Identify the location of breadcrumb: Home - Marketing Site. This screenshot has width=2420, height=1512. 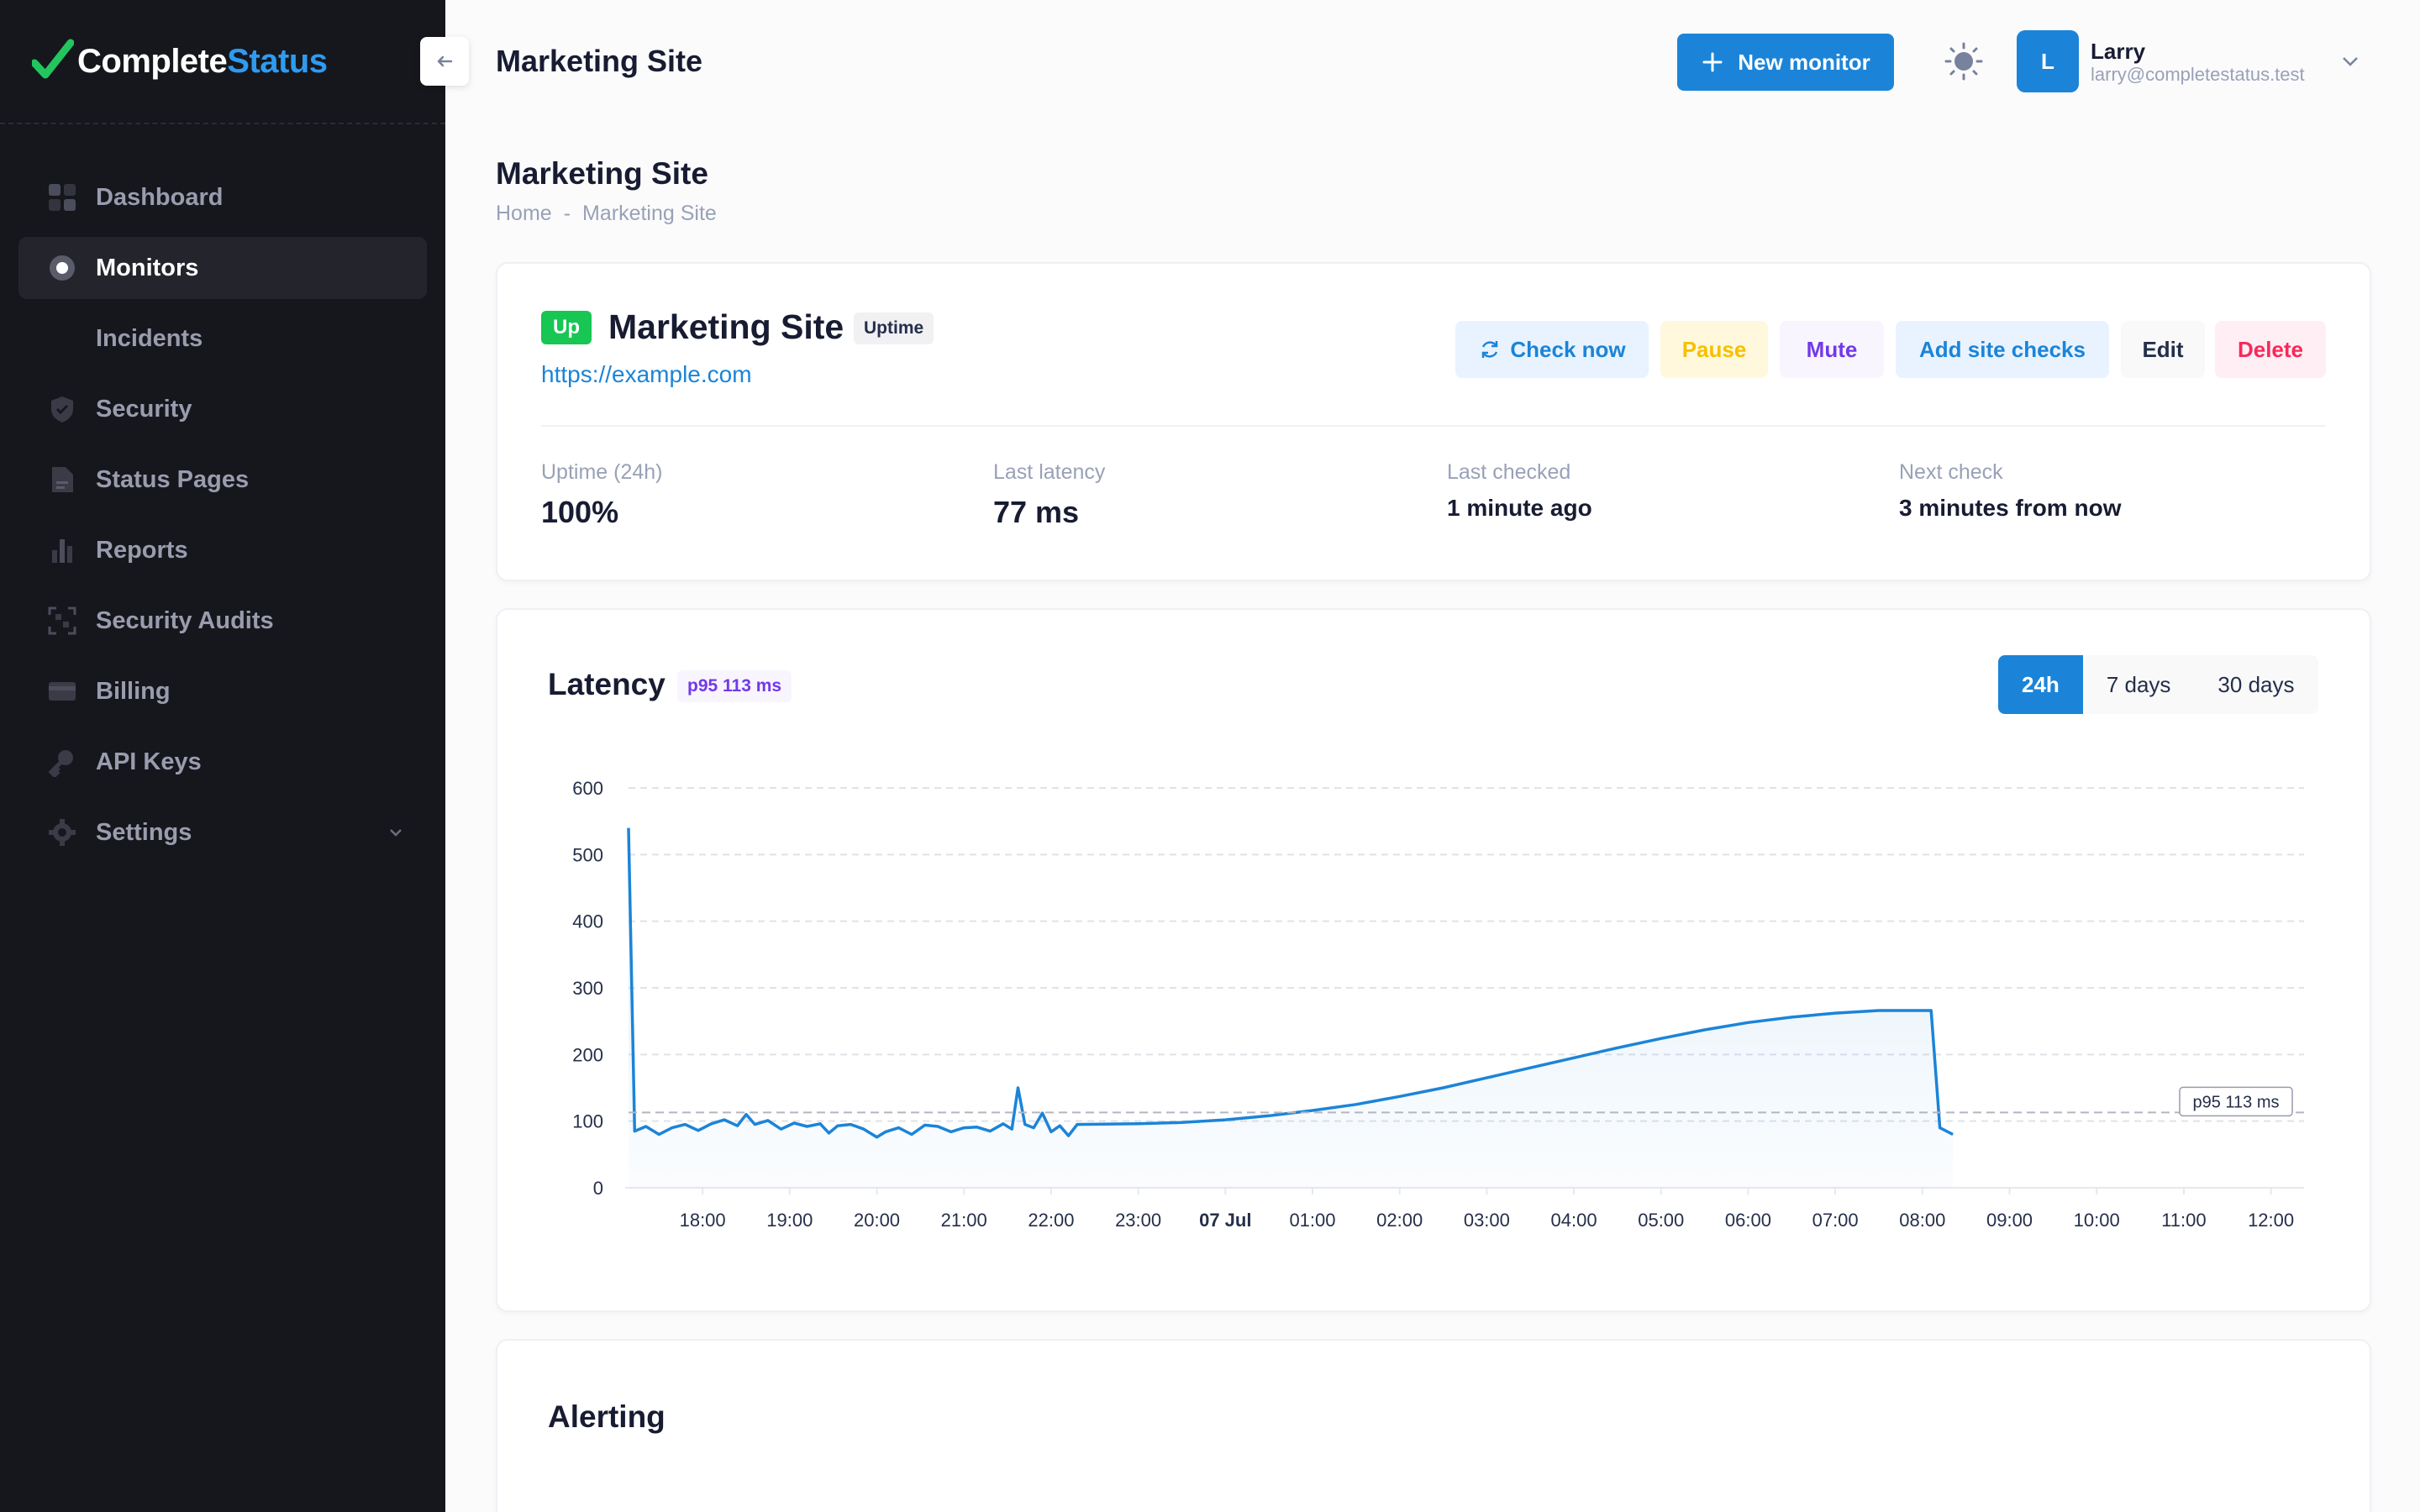
(606, 214).